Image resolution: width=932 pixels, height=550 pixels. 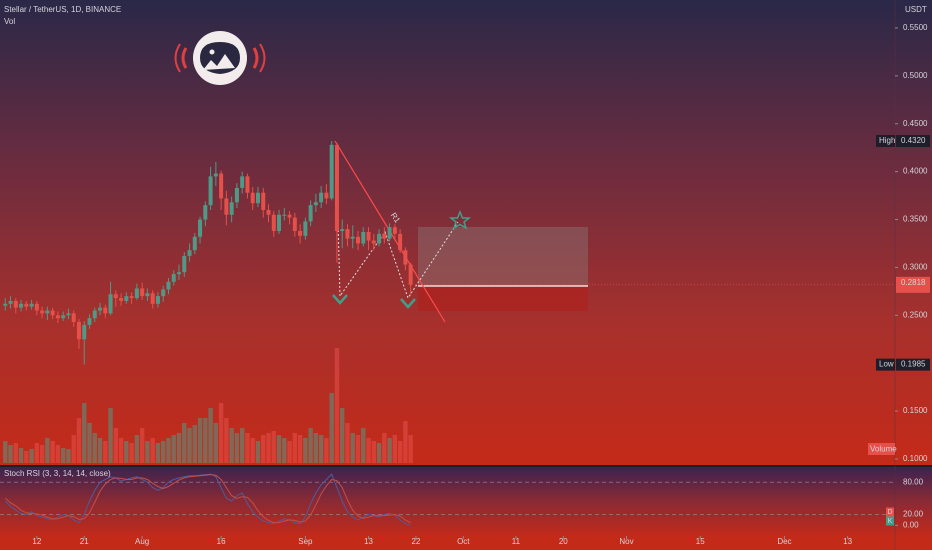 What do you see at coordinates (915, 75) in the screenshot?
I see `y-tick-label: 0.5000` at bounding box center [915, 75].